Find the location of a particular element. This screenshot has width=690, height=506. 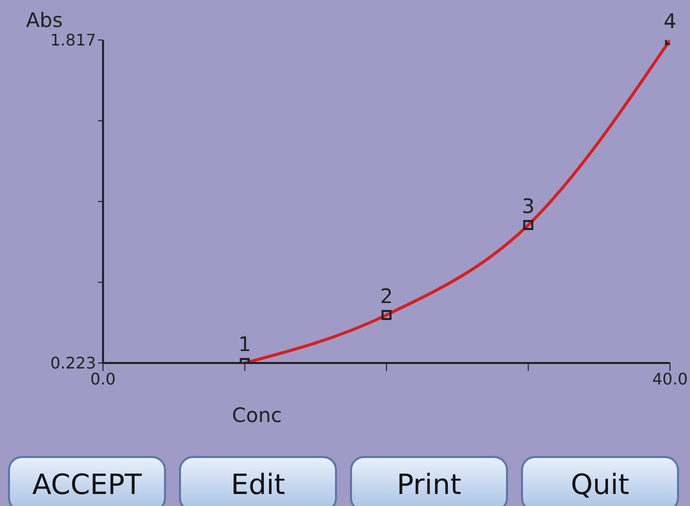

annotation: 4 is located at coordinates (670, 21).